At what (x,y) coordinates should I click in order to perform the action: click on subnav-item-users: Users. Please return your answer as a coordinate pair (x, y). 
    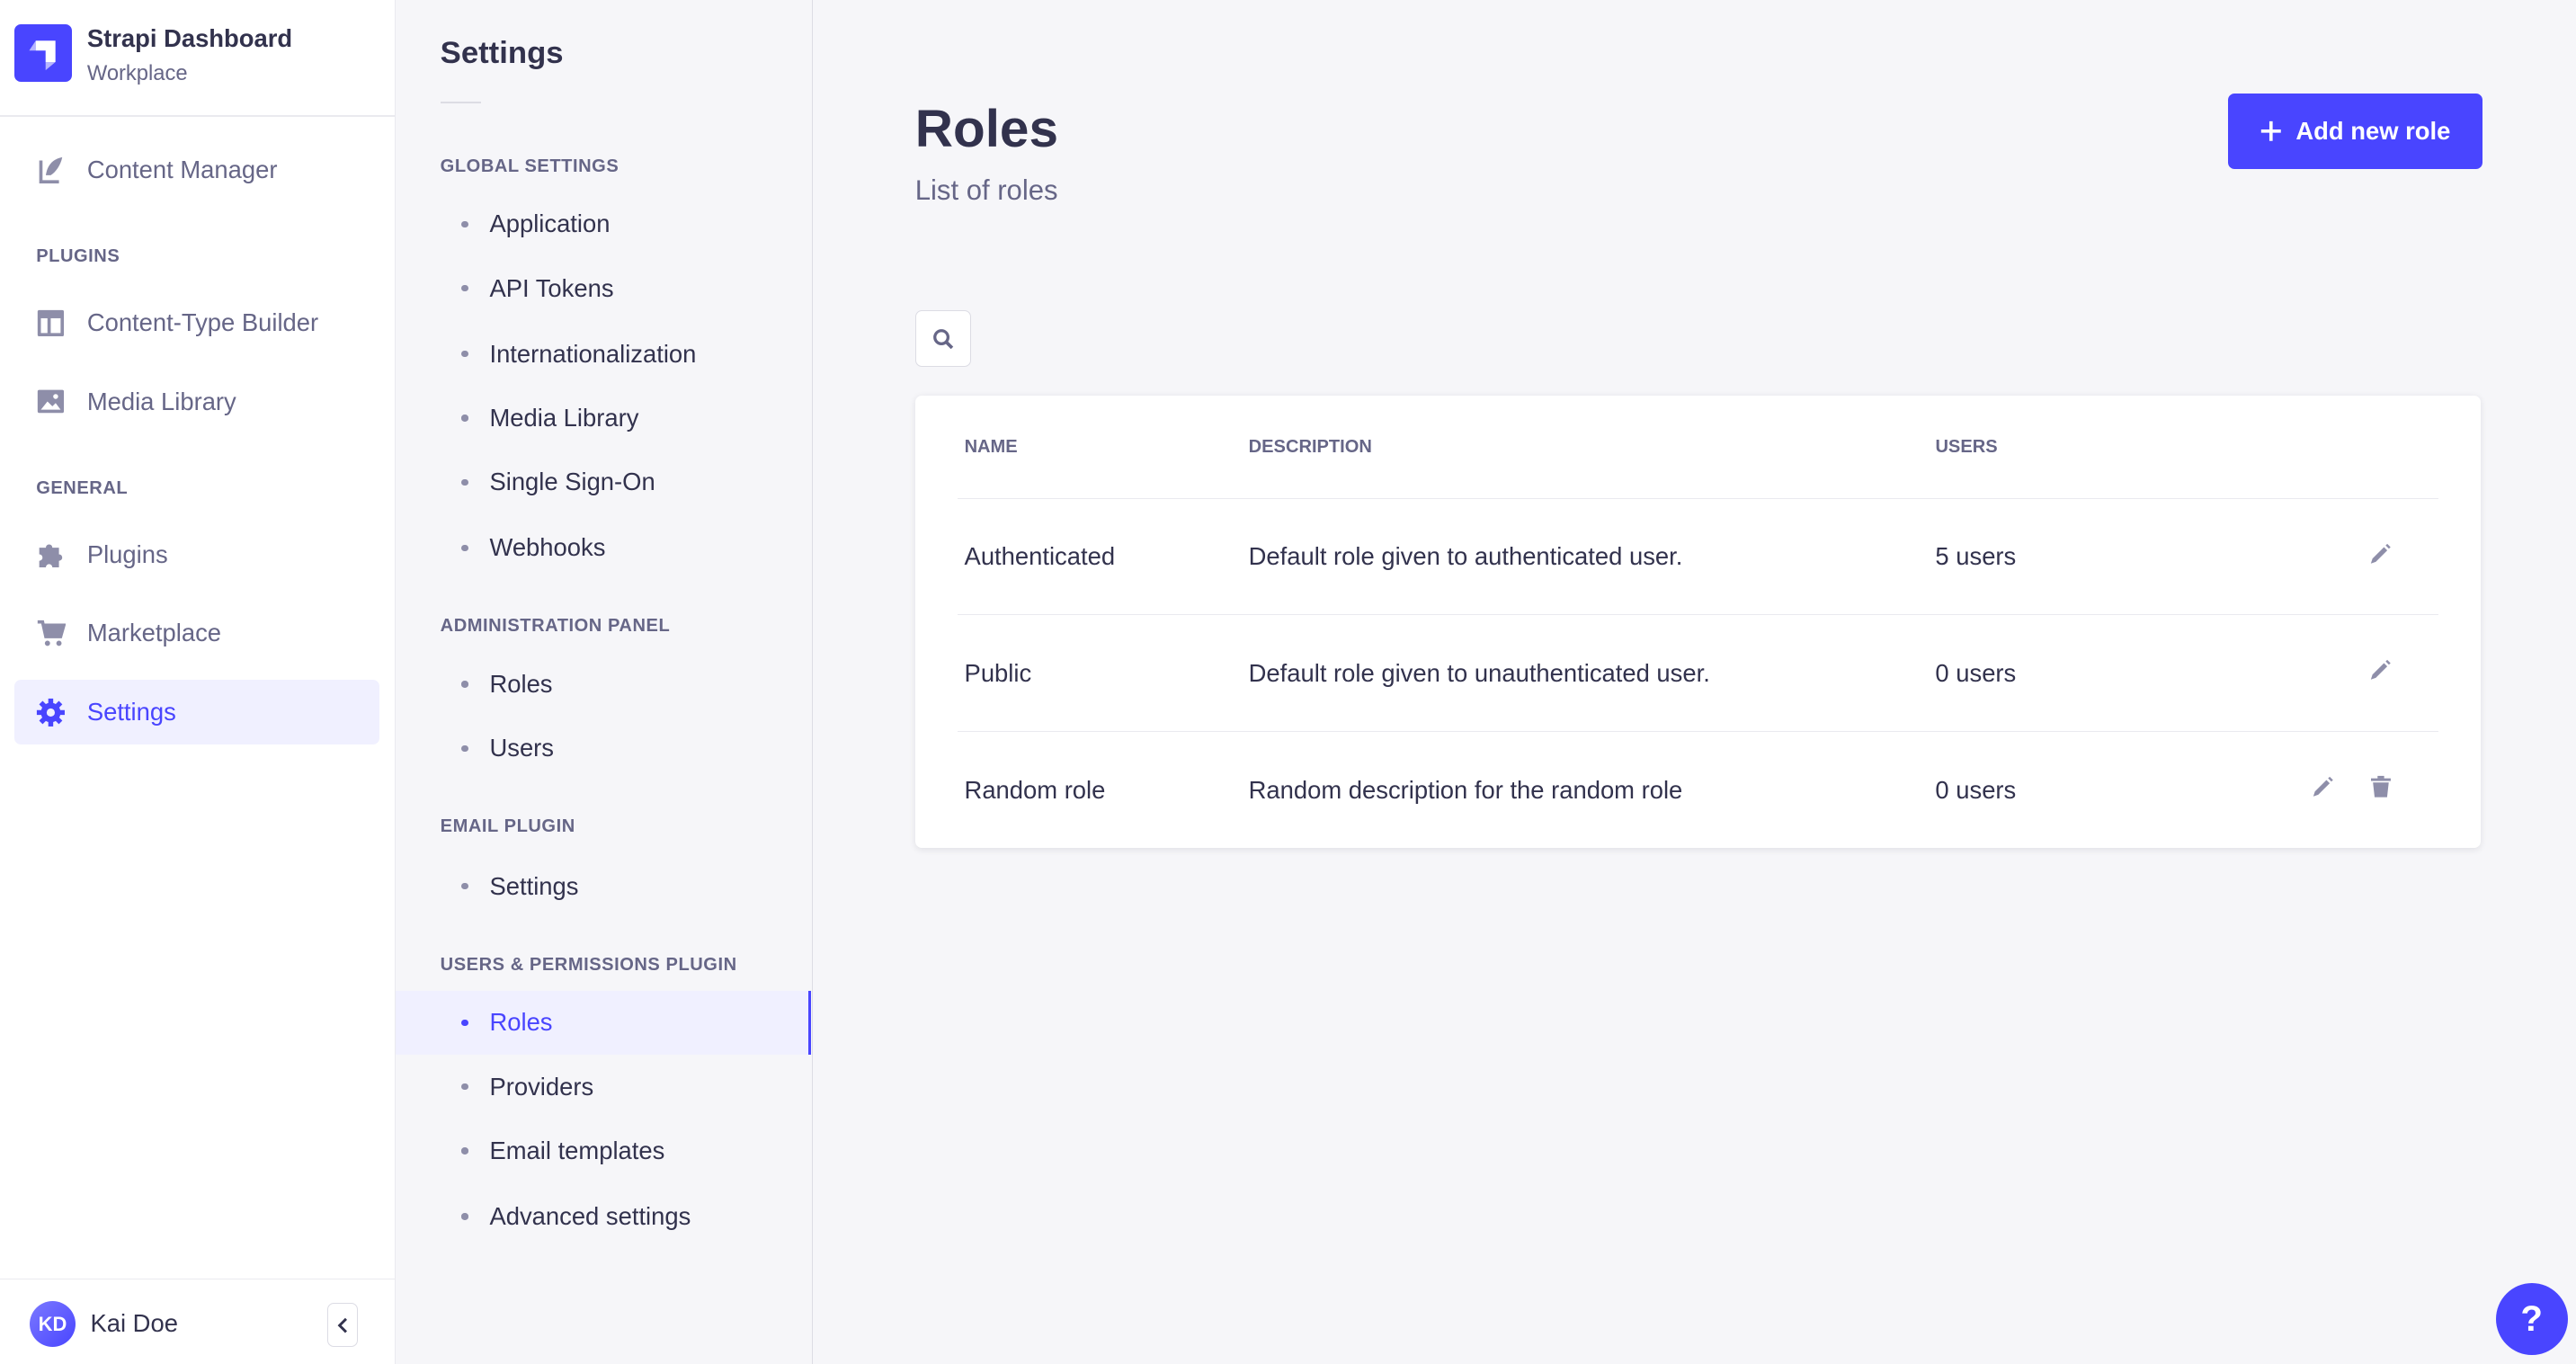
    Looking at the image, I should click on (604, 748).